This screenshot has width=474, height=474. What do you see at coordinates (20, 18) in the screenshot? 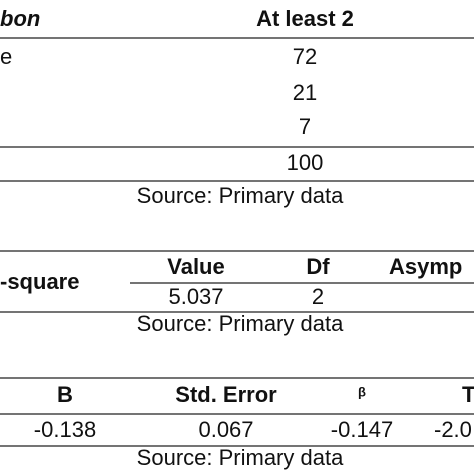
I see `header-label: bon` at bounding box center [20, 18].